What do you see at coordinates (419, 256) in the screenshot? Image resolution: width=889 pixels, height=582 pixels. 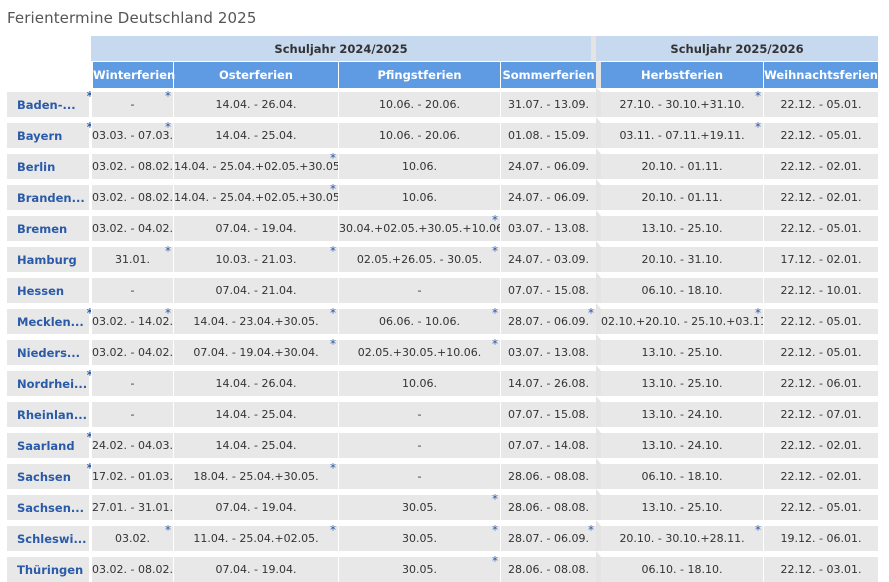 I see `cell-pfingstferien: 02.05.+26.05. - 30.05. *` at bounding box center [419, 256].